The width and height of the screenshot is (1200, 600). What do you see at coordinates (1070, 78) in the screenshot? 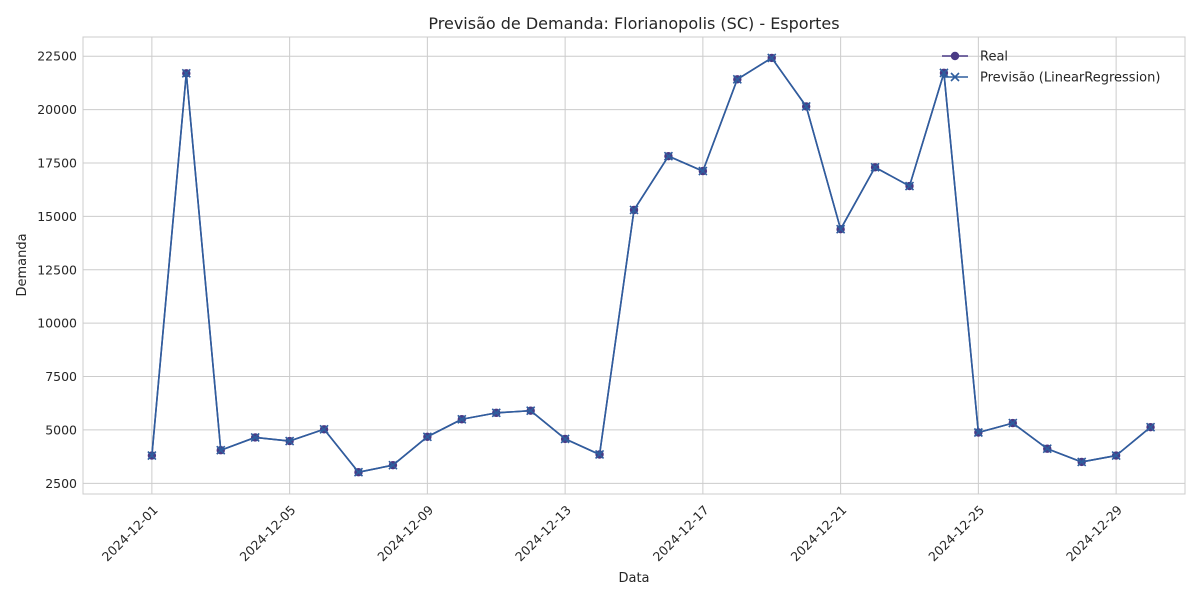
I see `legend-label: Previsão (LinearRegression)` at bounding box center [1070, 78].